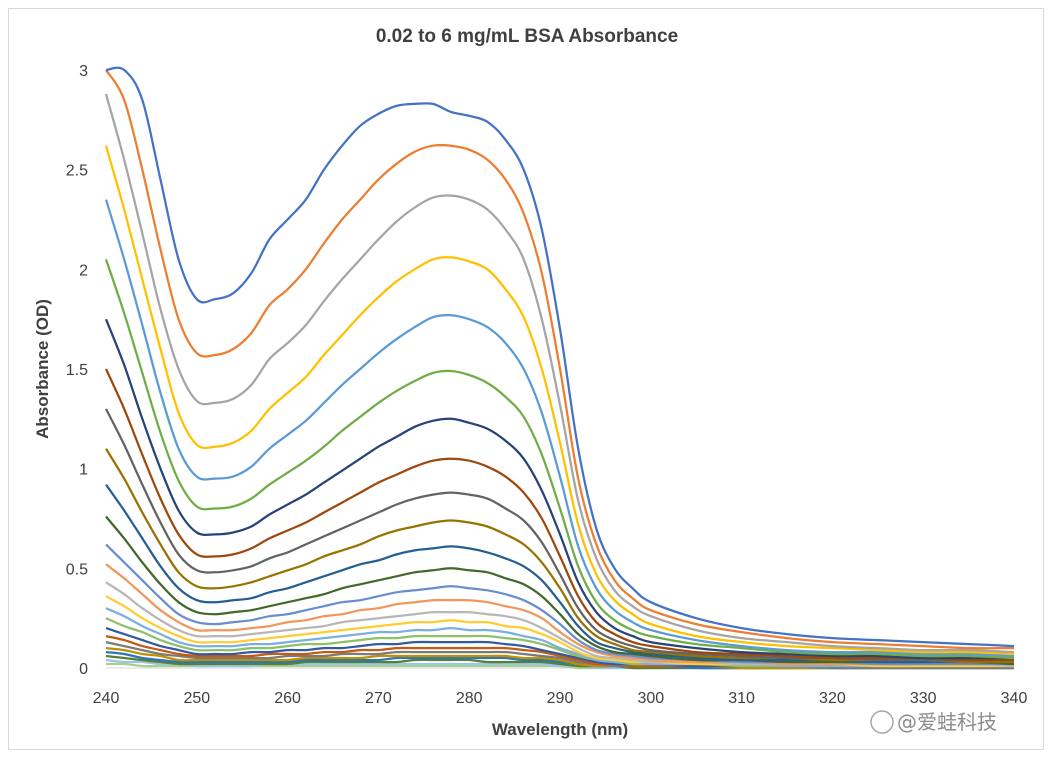 Image resolution: width=1054 pixels, height=758 pixels. I want to click on x-tick-label: 330, so click(923, 698).